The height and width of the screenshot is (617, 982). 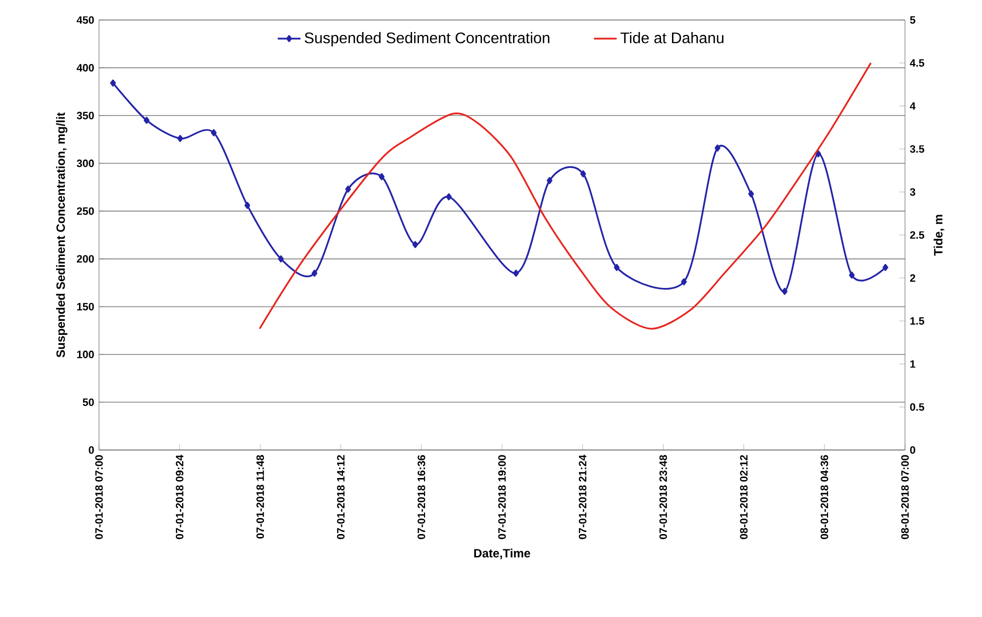 What do you see at coordinates (939, 235) in the screenshot?
I see `y2-axis-title: Tide, m` at bounding box center [939, 235].